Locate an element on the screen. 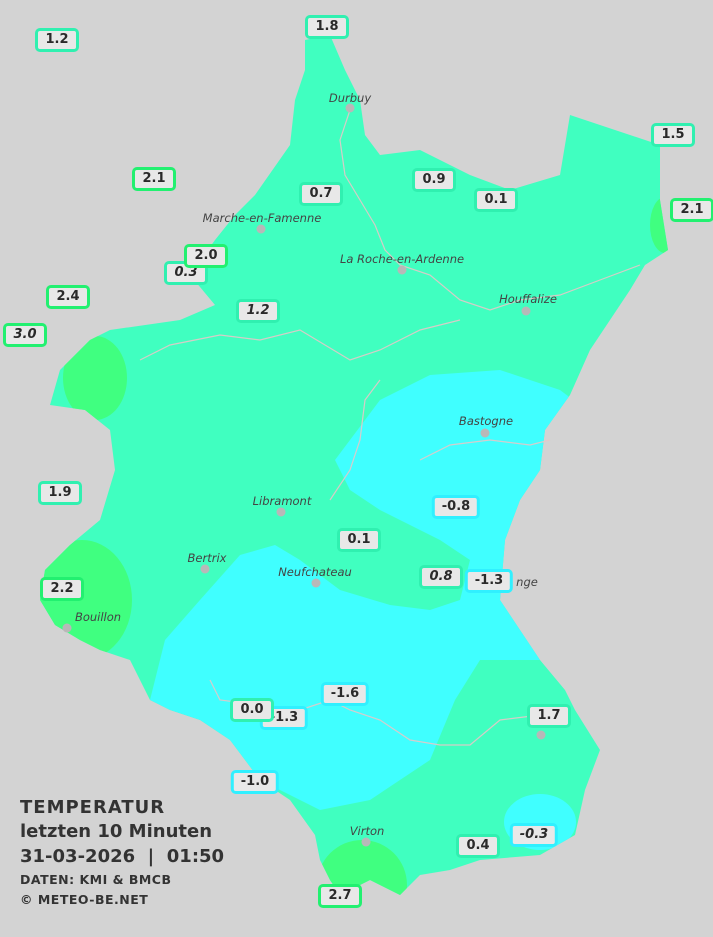  station-temperature-badge: 0.8 is located at coordinates (441, 577).